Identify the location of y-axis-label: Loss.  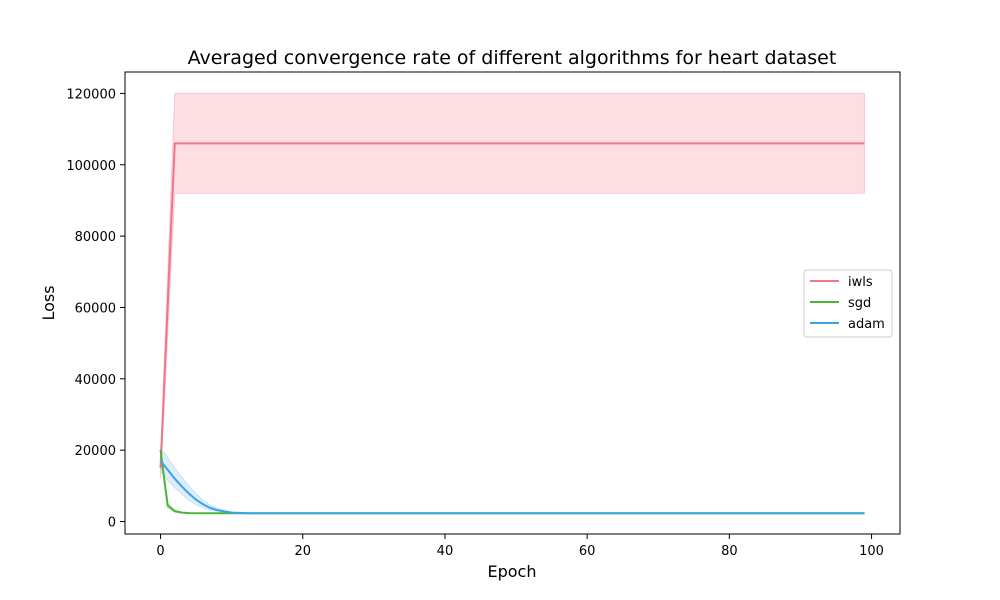
(48, 302).